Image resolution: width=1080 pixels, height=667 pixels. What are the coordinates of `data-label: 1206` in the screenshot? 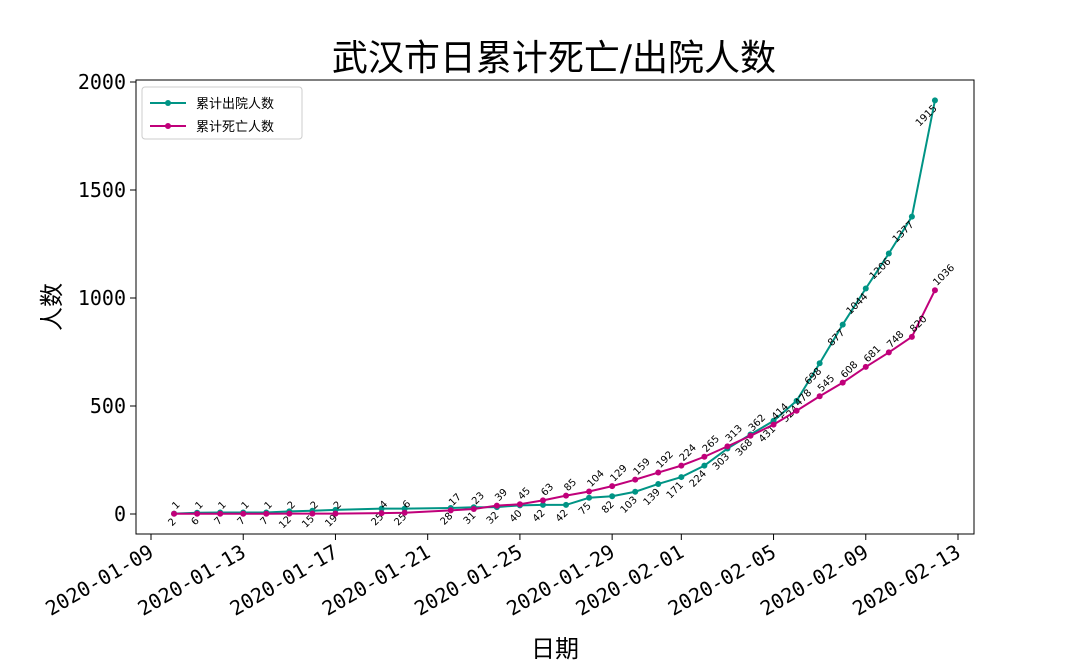 It's located at (881, 269).